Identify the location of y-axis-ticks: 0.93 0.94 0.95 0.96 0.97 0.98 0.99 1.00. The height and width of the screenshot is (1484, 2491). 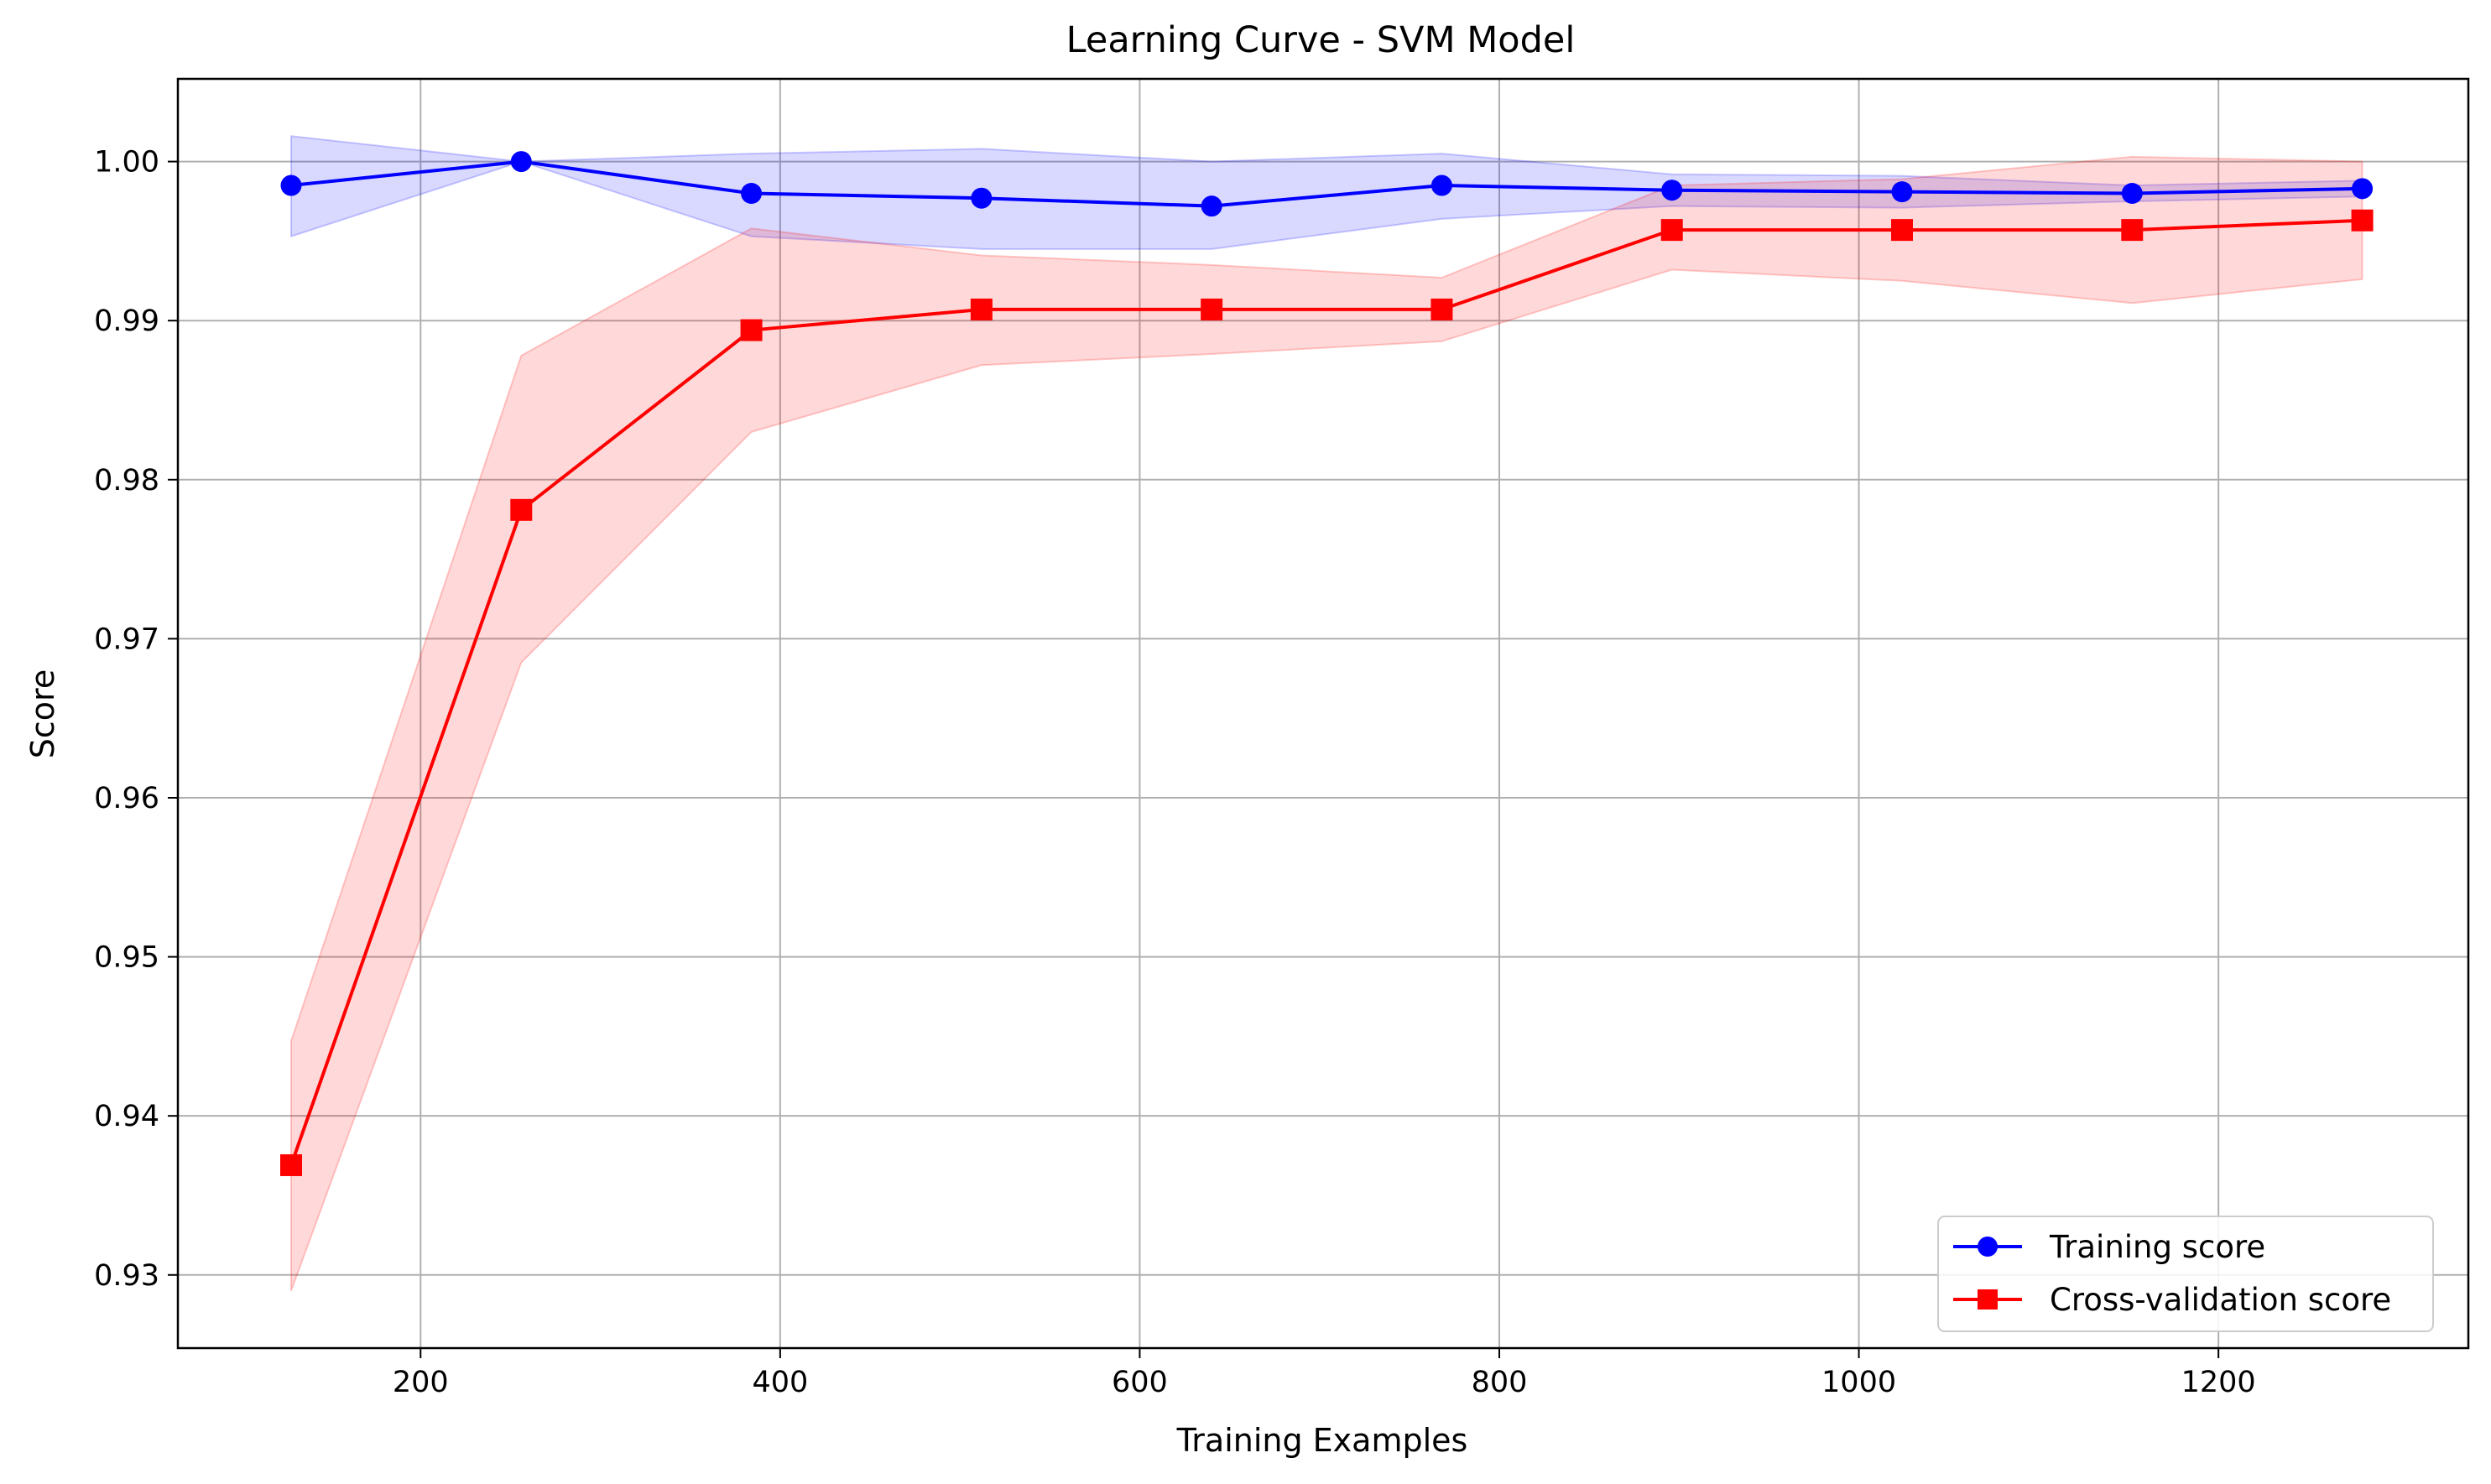
(136, 719).